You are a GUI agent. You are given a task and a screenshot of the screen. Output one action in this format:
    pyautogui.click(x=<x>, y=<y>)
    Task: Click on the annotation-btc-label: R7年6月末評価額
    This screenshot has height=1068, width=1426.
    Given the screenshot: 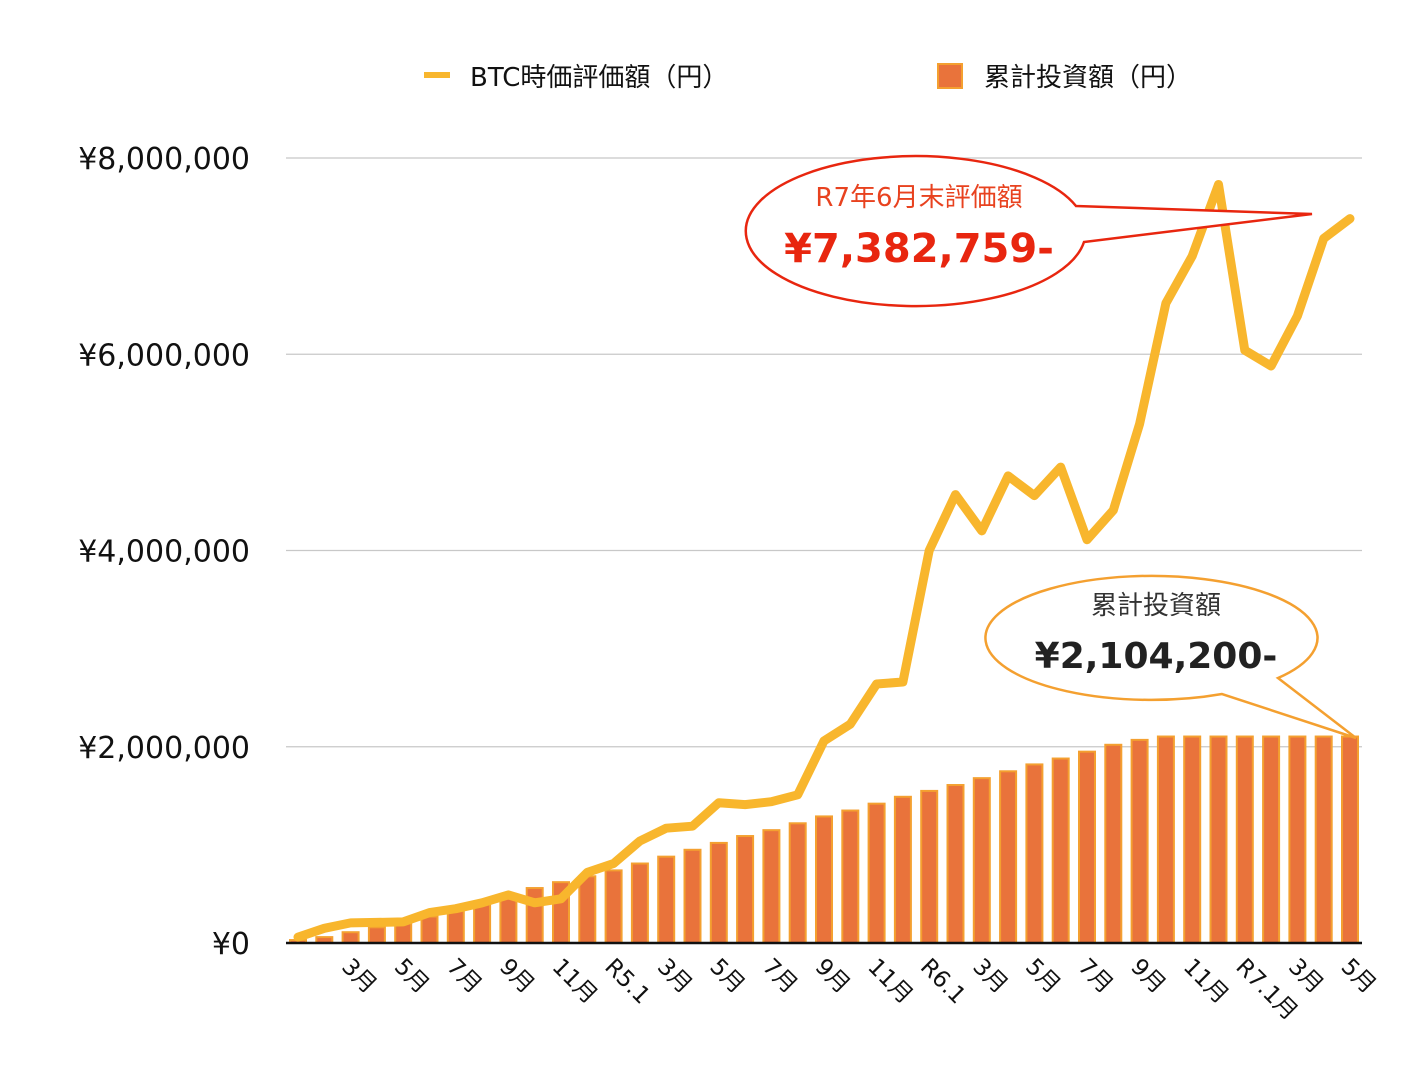 What is the action you would take?
    pyautogui.click(x=918, y=198)
    